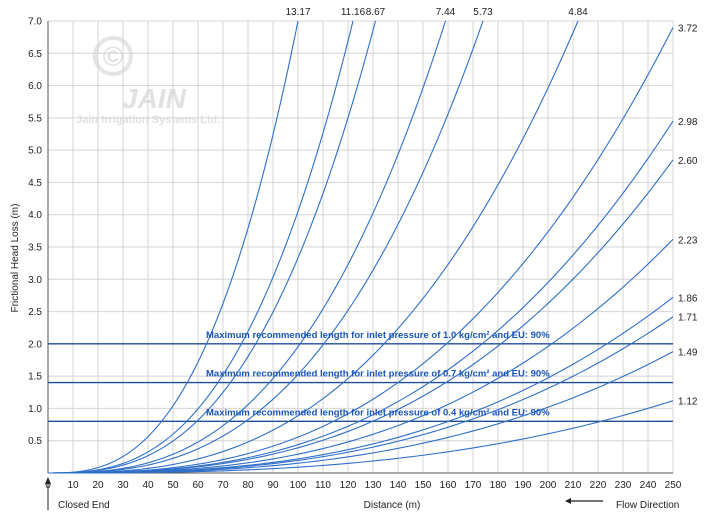 The height and width of the screenshot is (518, 720). Describe the element at coordinates (647, 505) in the screenshot. I see `flow-direction-label: Flow Direction` at that location.